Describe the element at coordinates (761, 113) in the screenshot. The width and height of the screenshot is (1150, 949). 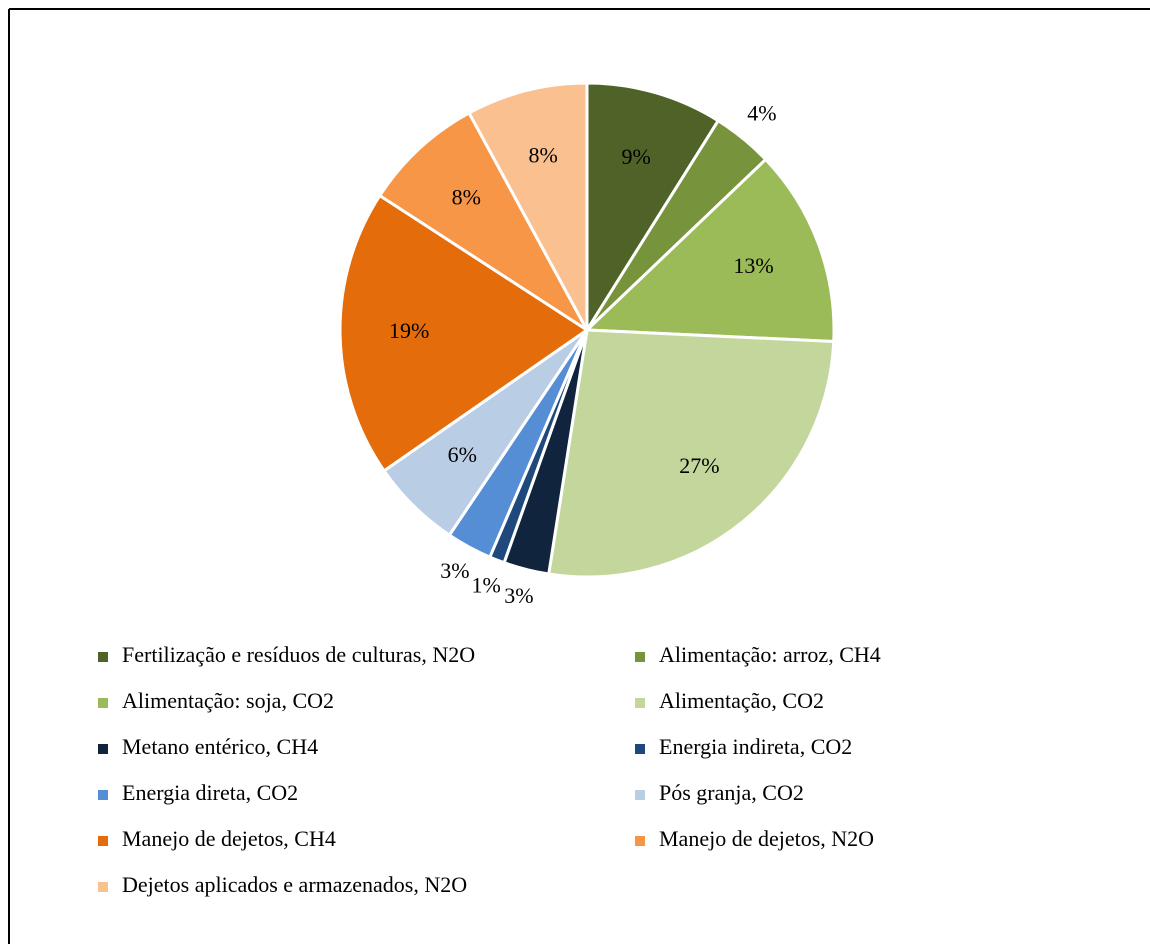
I see `data-label: 4%` at that location.